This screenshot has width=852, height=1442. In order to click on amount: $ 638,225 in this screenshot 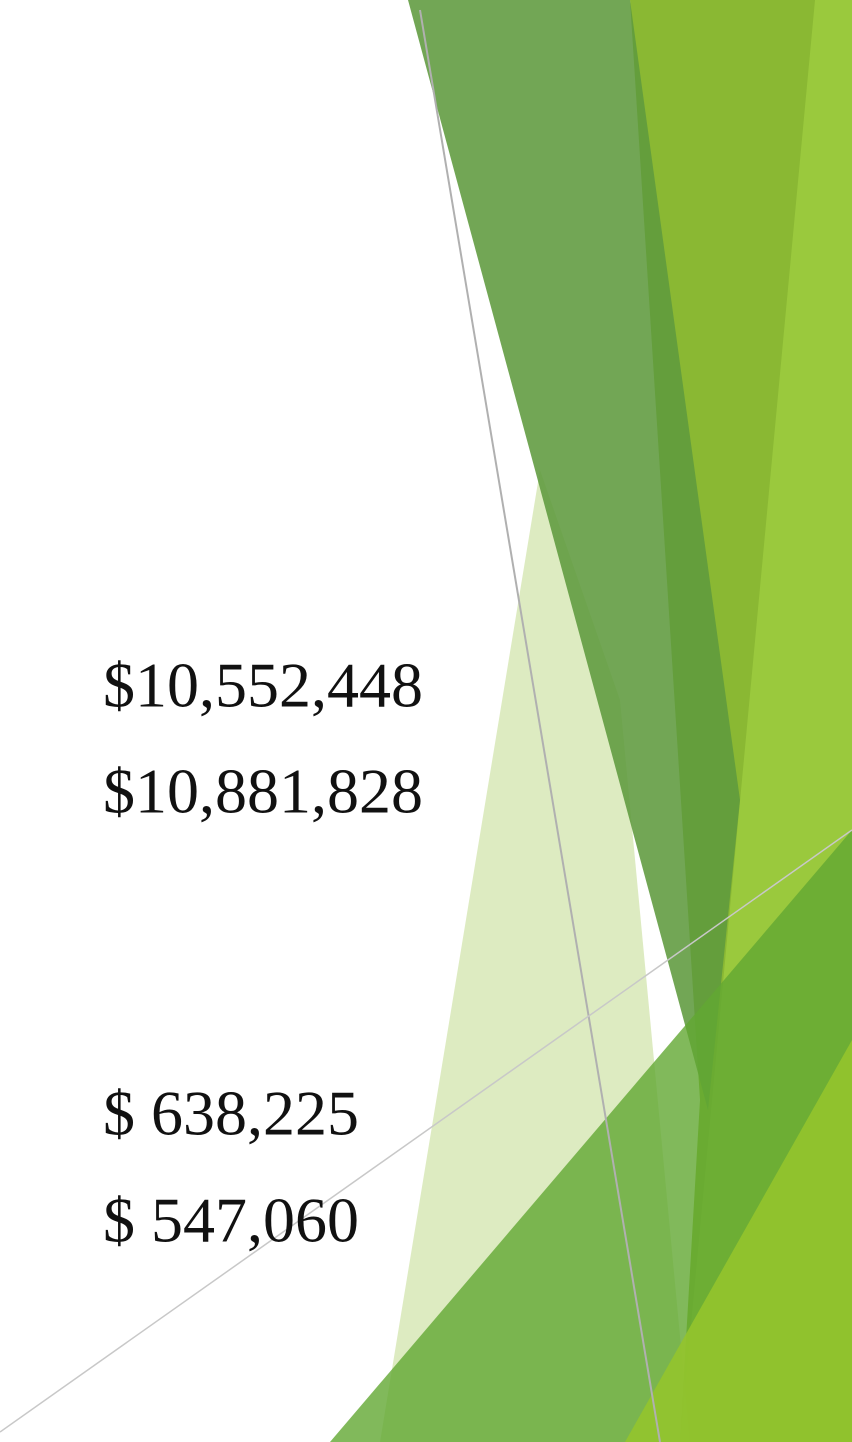, I will do `click(231, 1113)`.